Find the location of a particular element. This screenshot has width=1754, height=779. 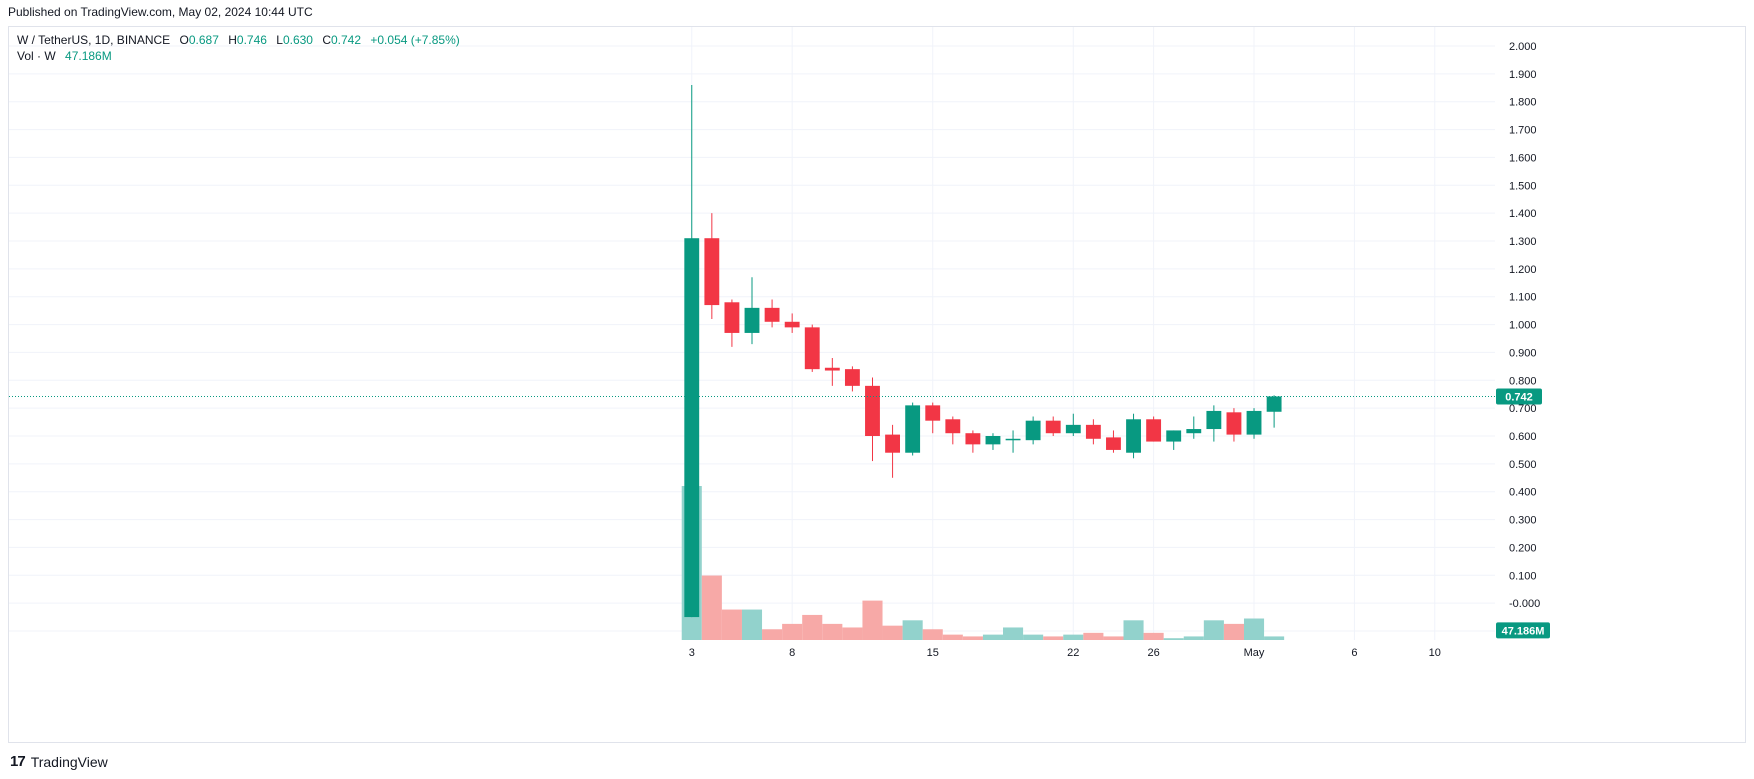

last-volume-label: 47.186M is located at coordinates (1523, 631).